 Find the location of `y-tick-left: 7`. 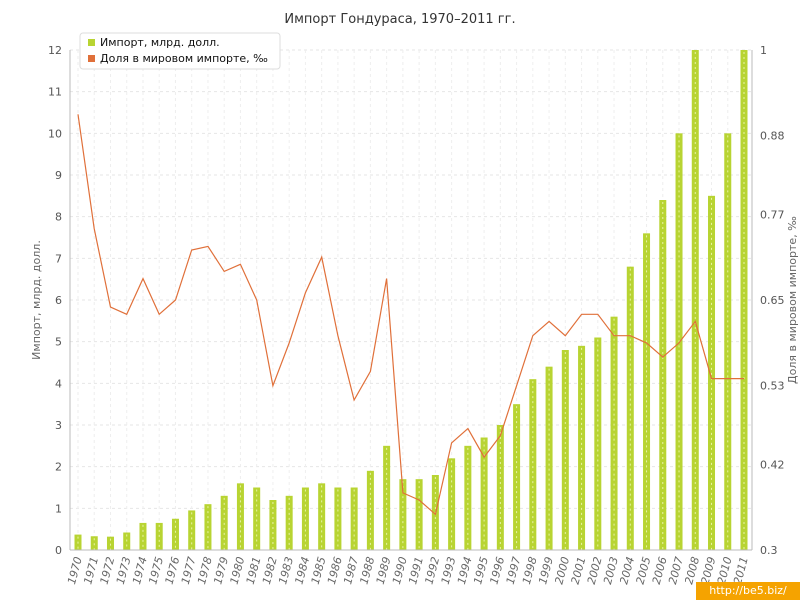

y-tick-left: 7 is located at coordinates (58, 258).